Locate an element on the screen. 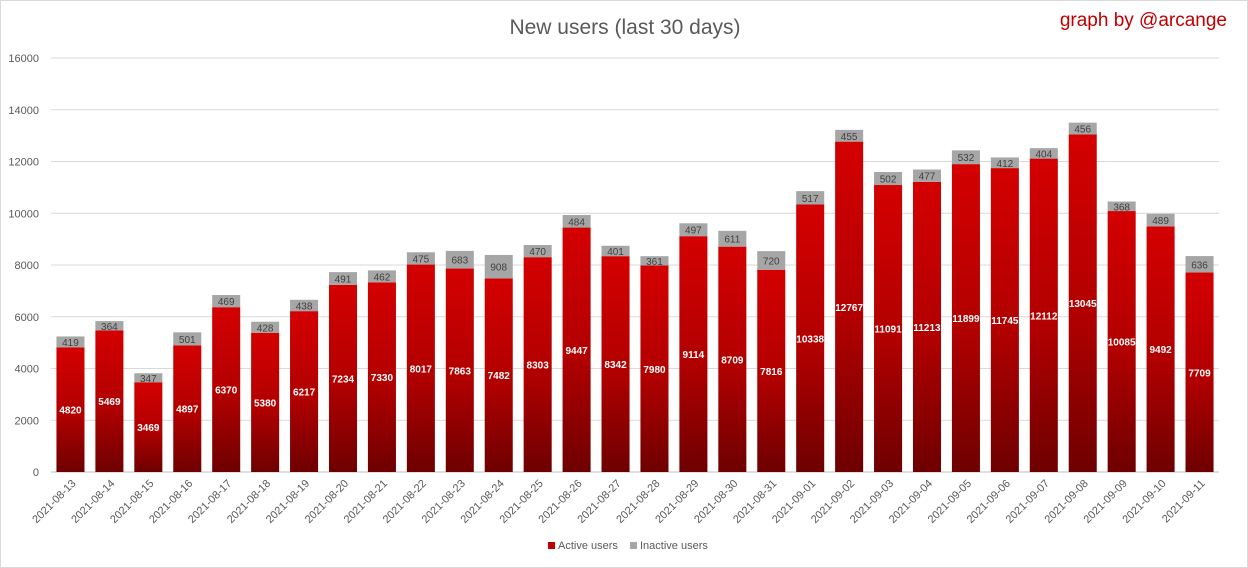 The width and height of the screenshot is (1248, 568). data-label-active: 3469 is located at coordinates (148, 428).